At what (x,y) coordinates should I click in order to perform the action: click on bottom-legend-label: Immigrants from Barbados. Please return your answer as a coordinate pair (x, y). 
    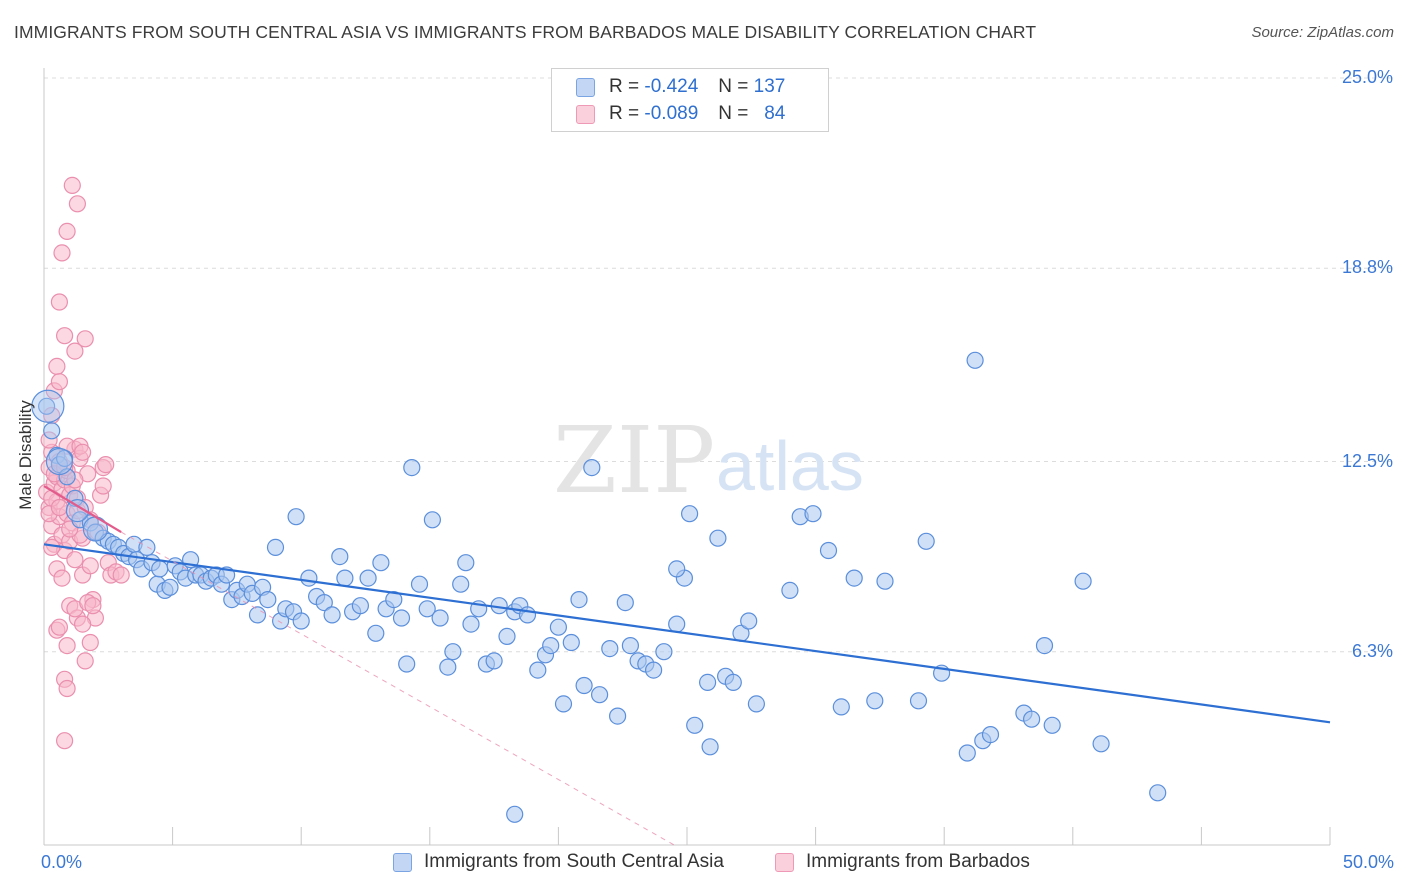
    Looking at the image, I should click on (918, 861).